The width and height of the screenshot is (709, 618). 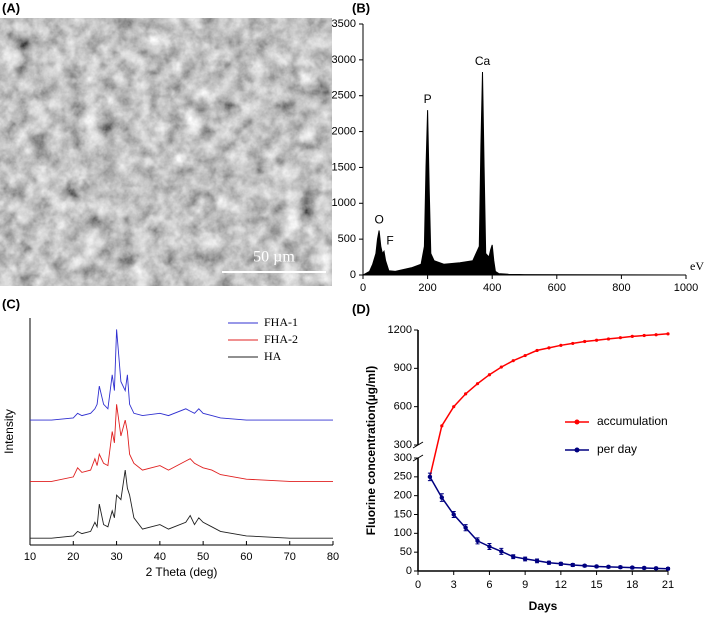 What do you see at coordinates (11, 303) in the screenshot?
I see `panel-label: (C)` at bounding box center [11, 303].